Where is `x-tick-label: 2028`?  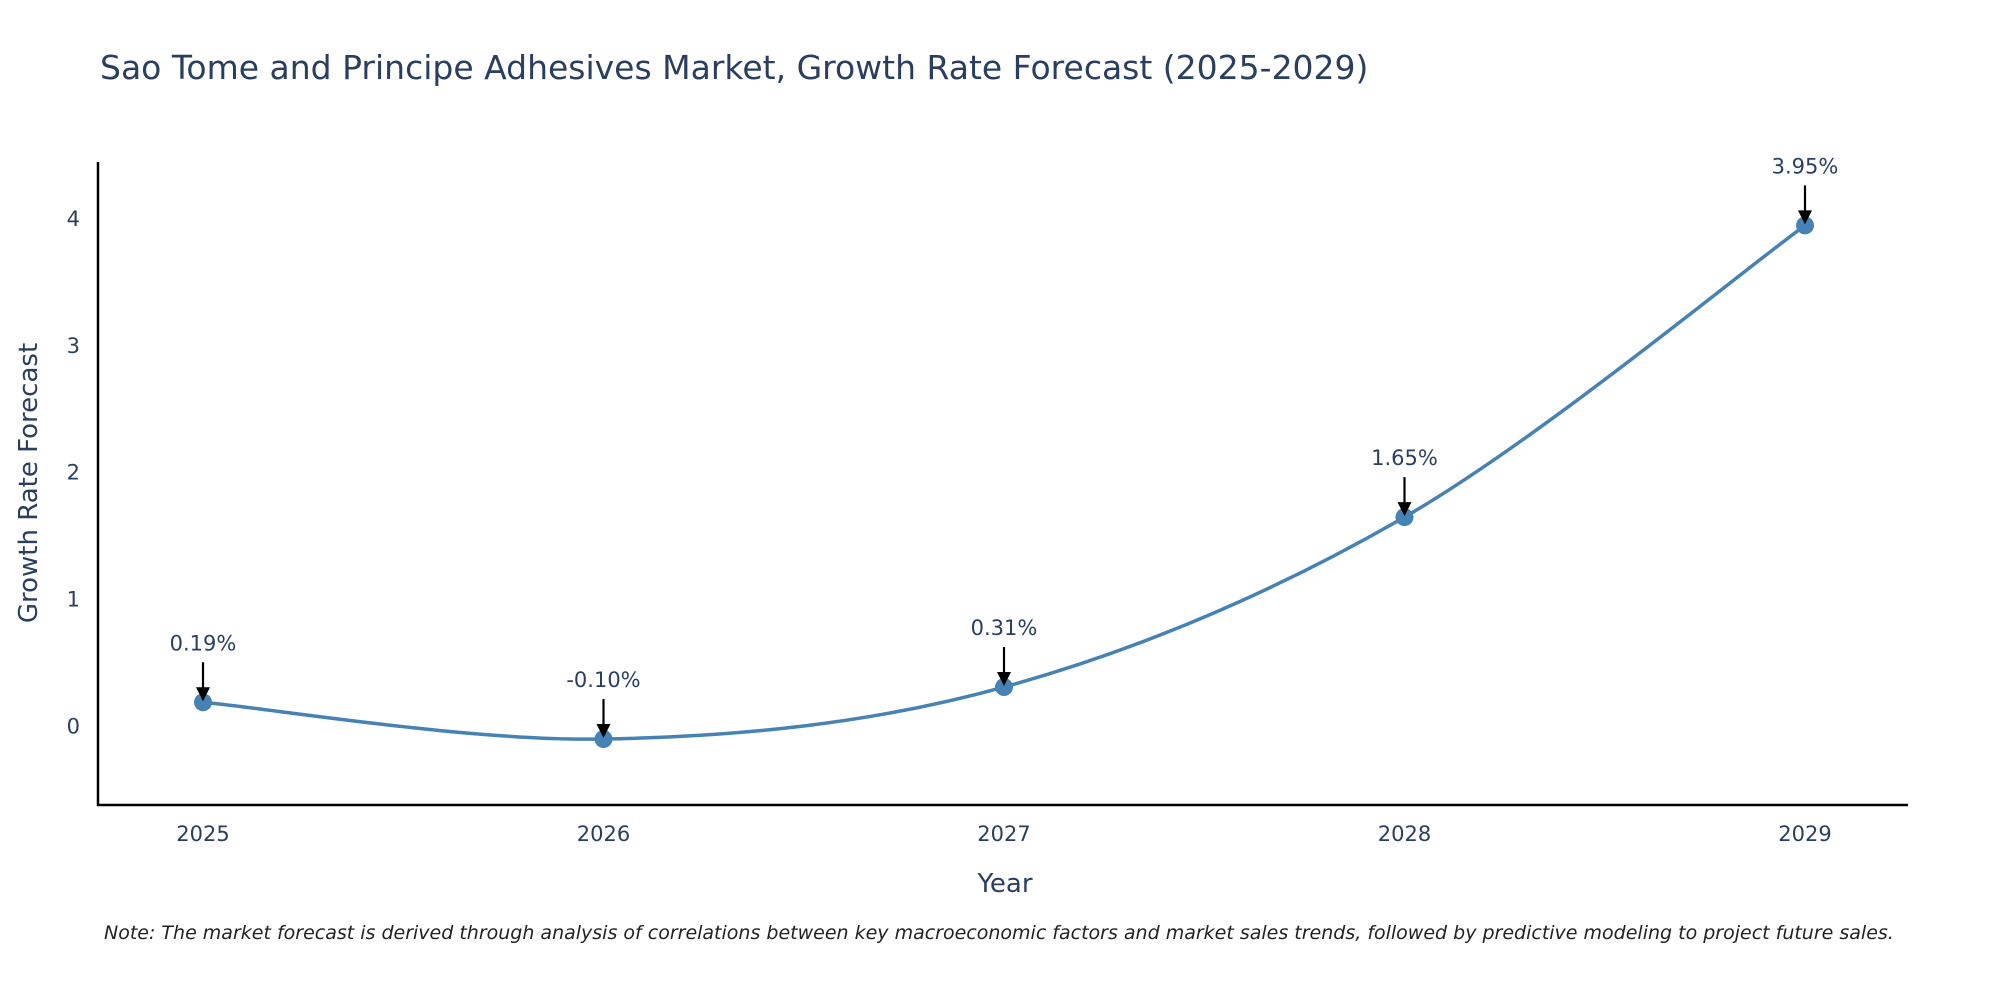 x-tick-label: 2028 is located at coordinates (1404, 834).